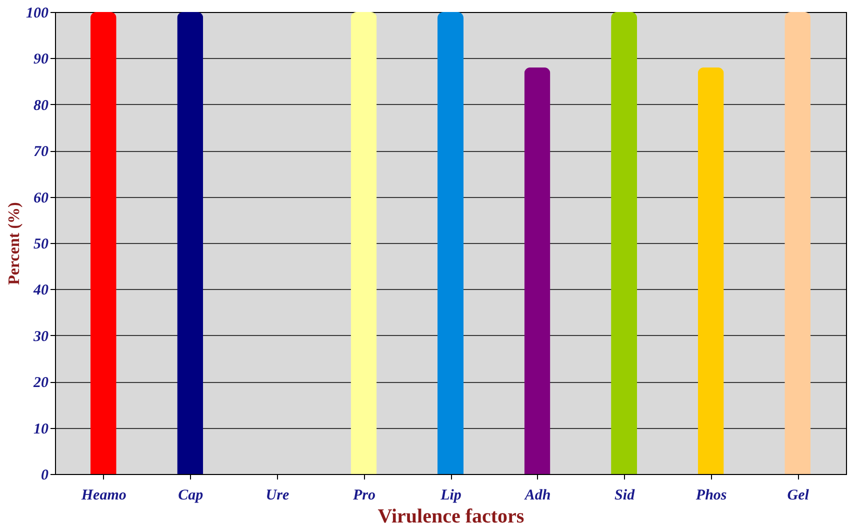  What do you see at coordinates (40, 290) in the screenshot?
I see `y-tick-label: 40` at bounding box center [40, 290].